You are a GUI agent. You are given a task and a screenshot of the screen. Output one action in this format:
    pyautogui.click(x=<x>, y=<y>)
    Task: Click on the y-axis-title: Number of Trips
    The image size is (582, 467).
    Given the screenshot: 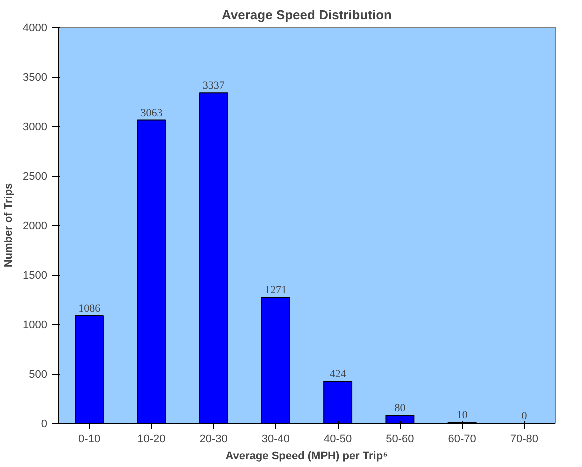 What is the action you would take?
    pyautogui.click(x=9, y=225)
    